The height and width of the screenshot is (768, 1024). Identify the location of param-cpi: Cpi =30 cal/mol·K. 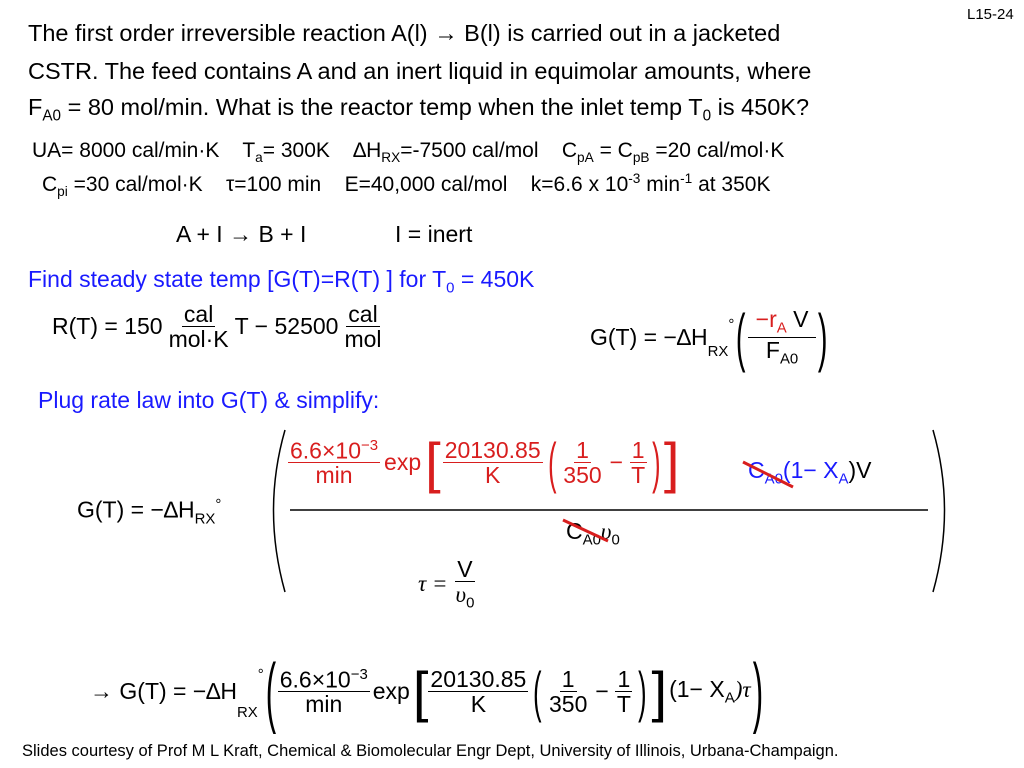
(122, 186).